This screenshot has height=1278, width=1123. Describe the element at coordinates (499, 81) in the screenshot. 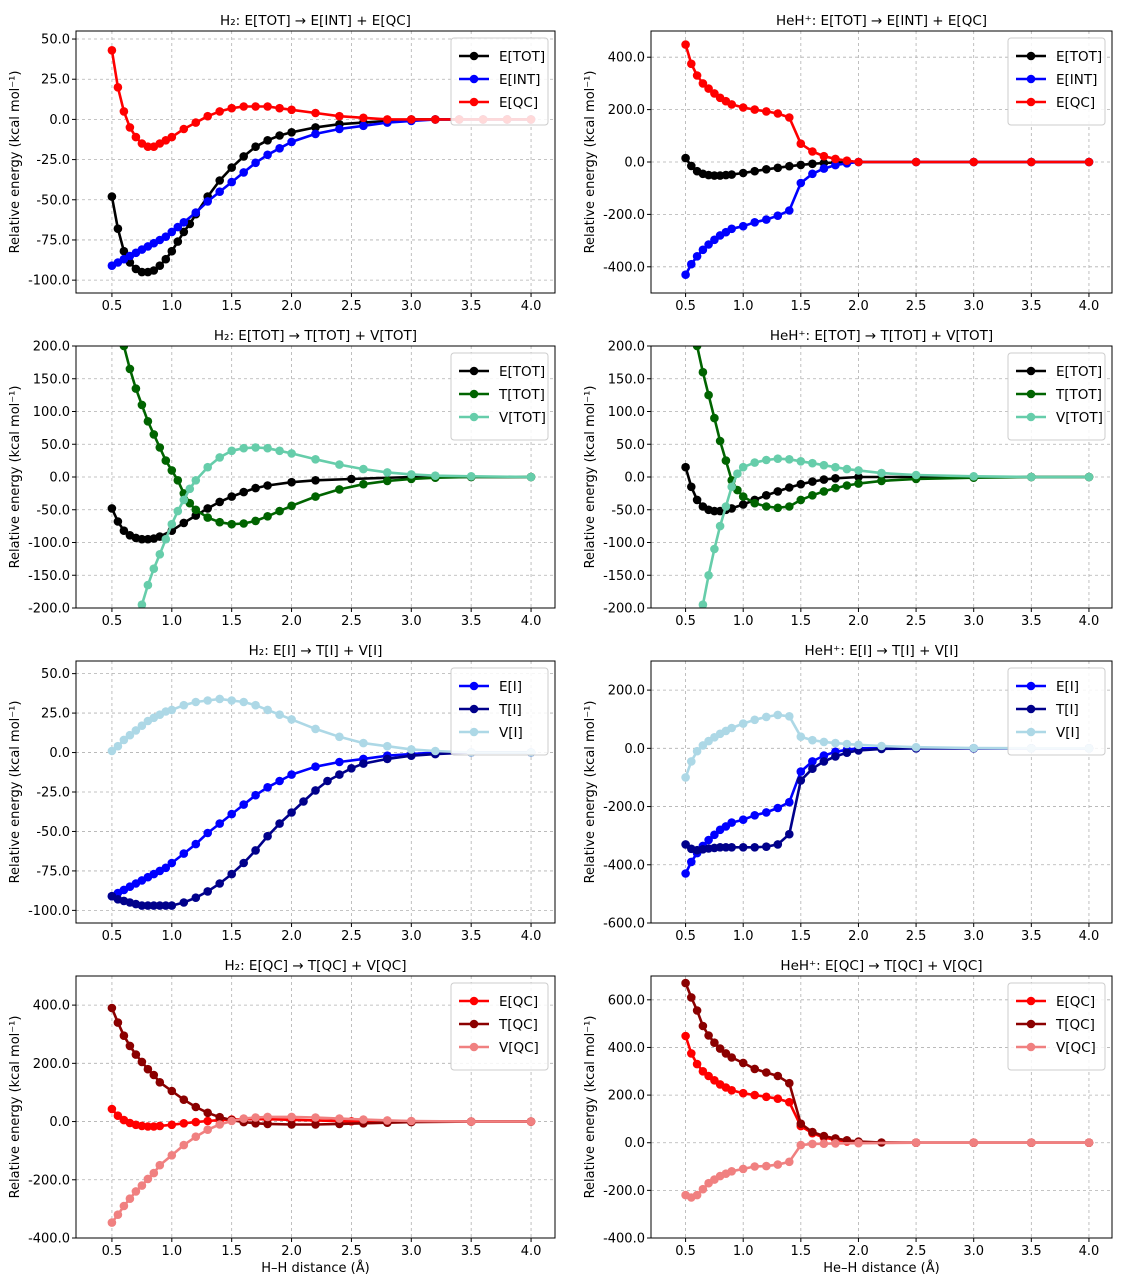

I see `legend: E[TOT] E[INT] E[QC]` at that location.